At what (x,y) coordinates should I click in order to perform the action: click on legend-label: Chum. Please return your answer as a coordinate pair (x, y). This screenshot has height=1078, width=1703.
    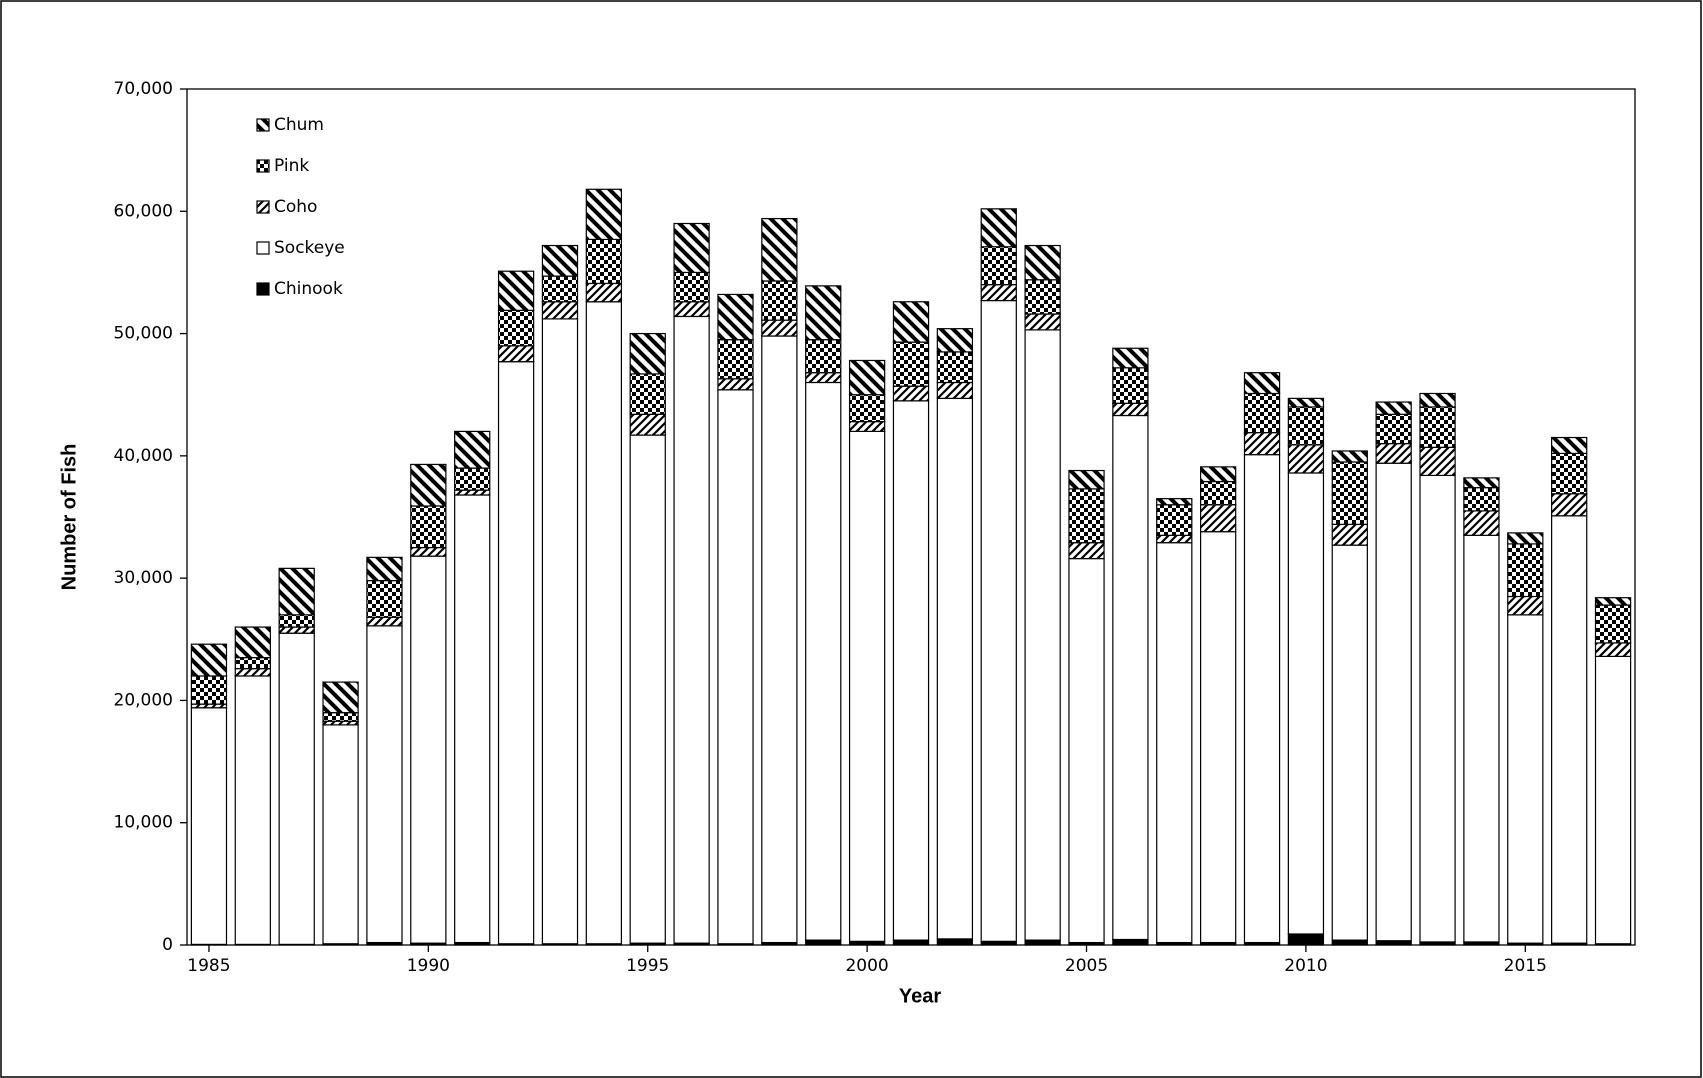
    Looking at the image, I should click on (299, 125).